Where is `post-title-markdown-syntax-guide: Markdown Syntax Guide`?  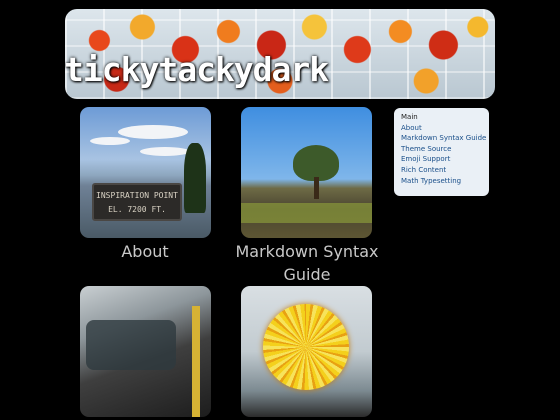 post-title-markdown-syntax-guide: Markdown Syntax Guide is located at coordinates (307, 263).